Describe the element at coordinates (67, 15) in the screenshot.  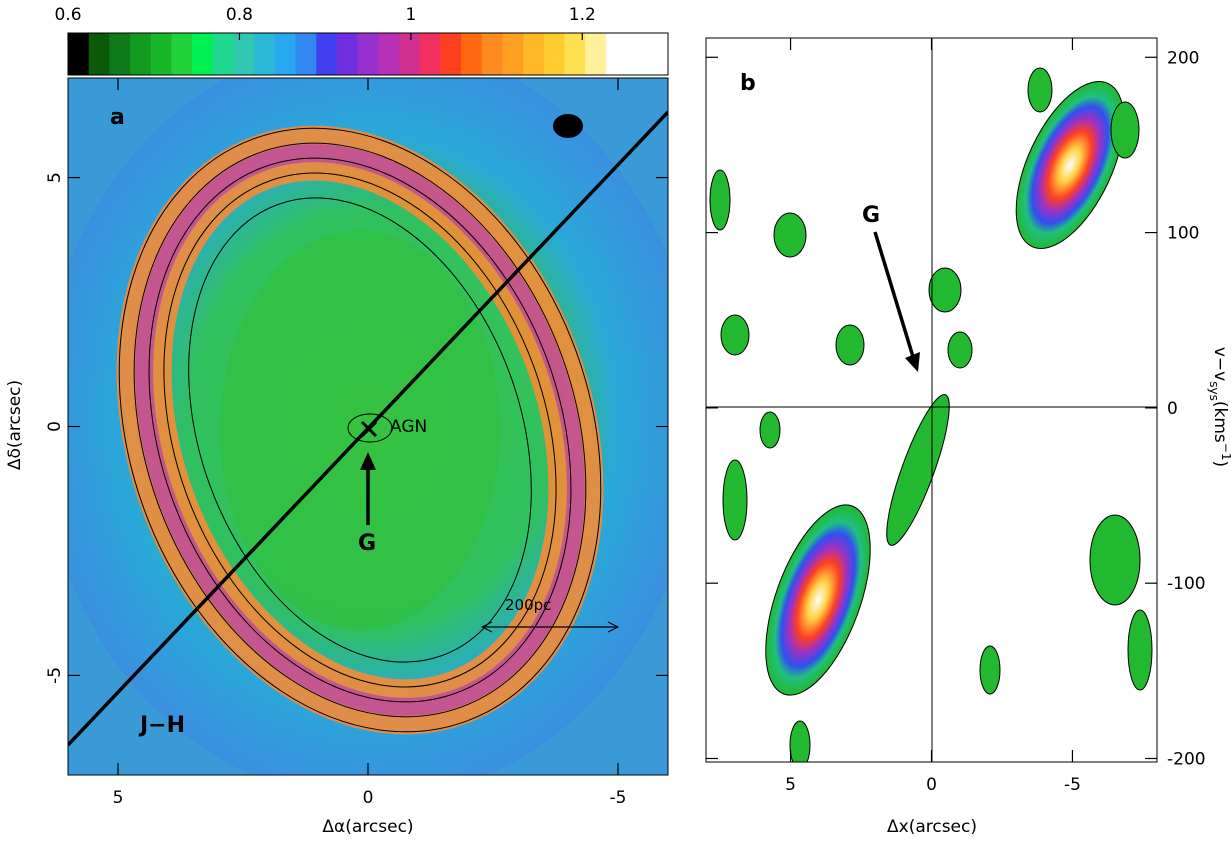
I see `colorbar-tick-label: 0.6` at that location.